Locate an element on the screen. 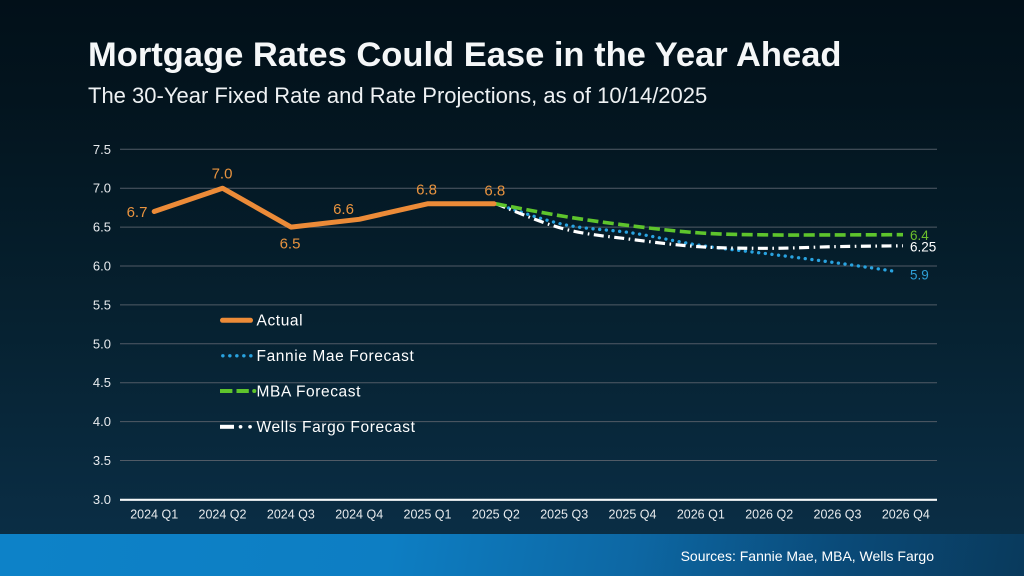 The width and height of the screenshot is (1024, 576). svg-text: 5.0 is located at coordinates (102, 343).